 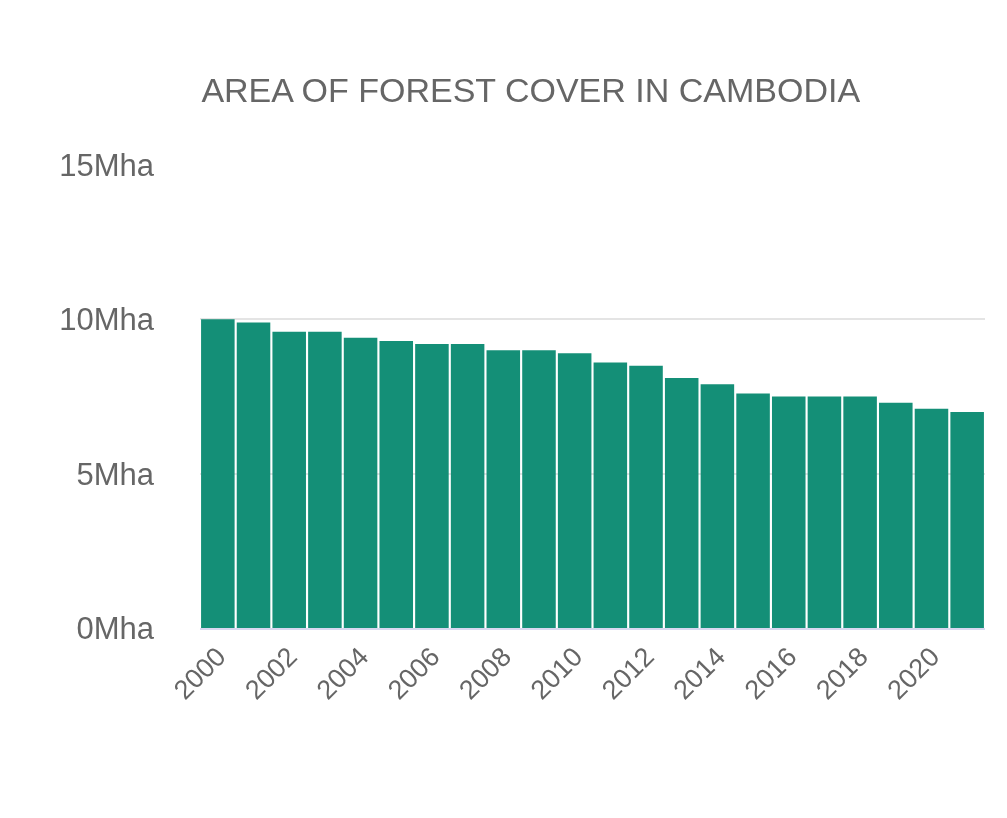 I want to click on y-tick-label: 5Mha, so click(x=115, y=474).